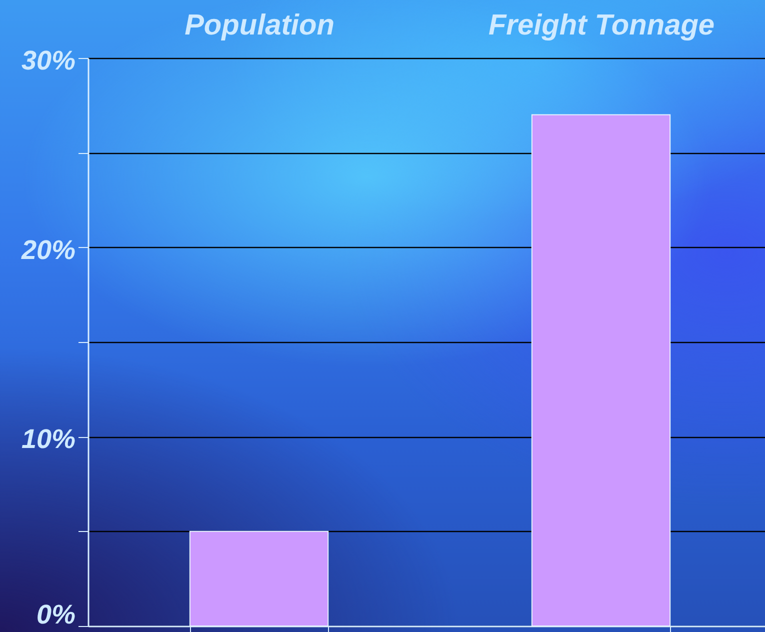  What do you see at coordinates (56, 615) in the screenshot?
I see `y-tick-label: 0%` at bounding box center [56, 615].